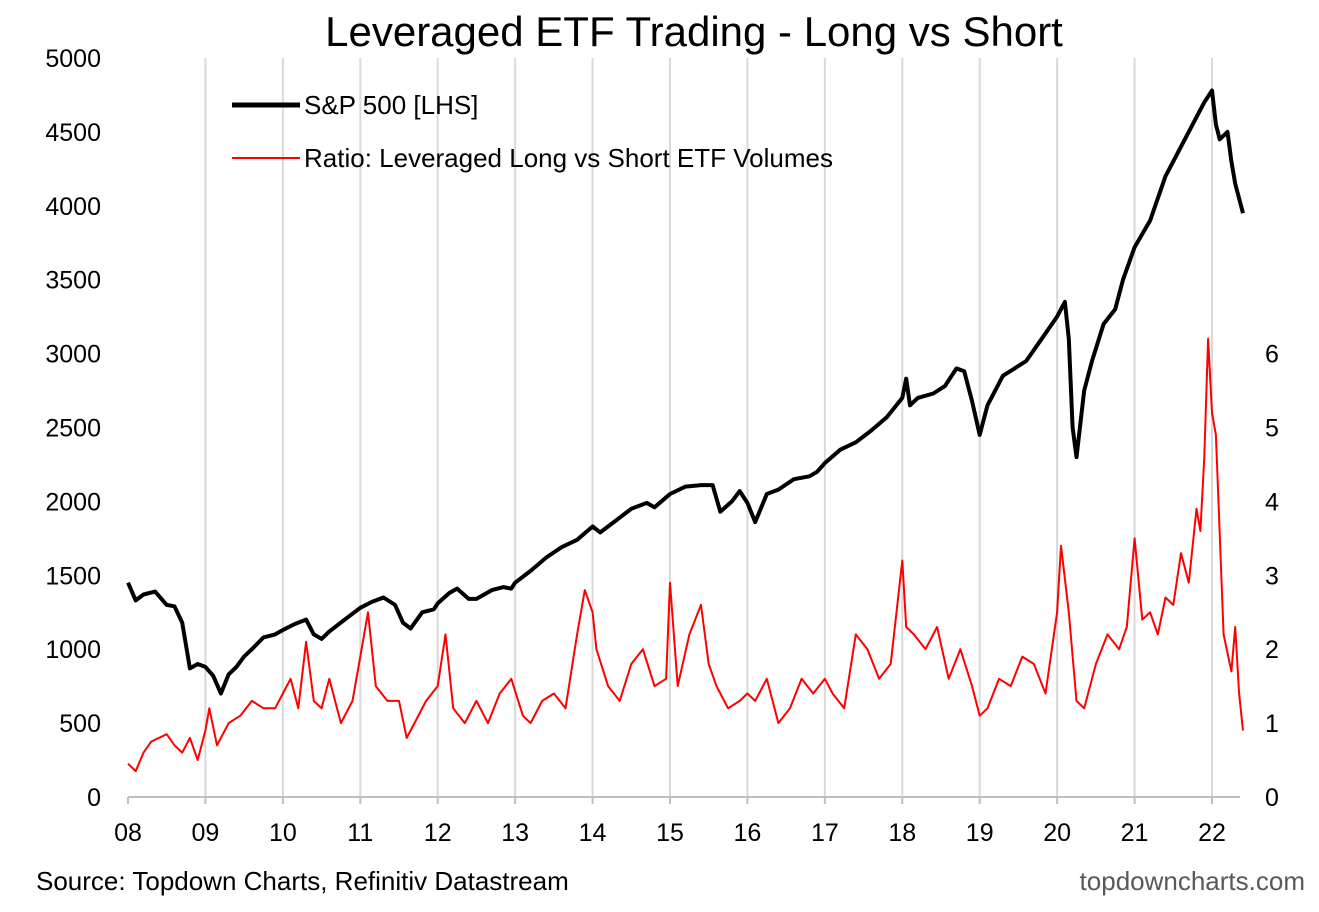  Describe the element at coordinates (748, 833) in the screenshot. I see `x-tick-label-16: 16` at that location.